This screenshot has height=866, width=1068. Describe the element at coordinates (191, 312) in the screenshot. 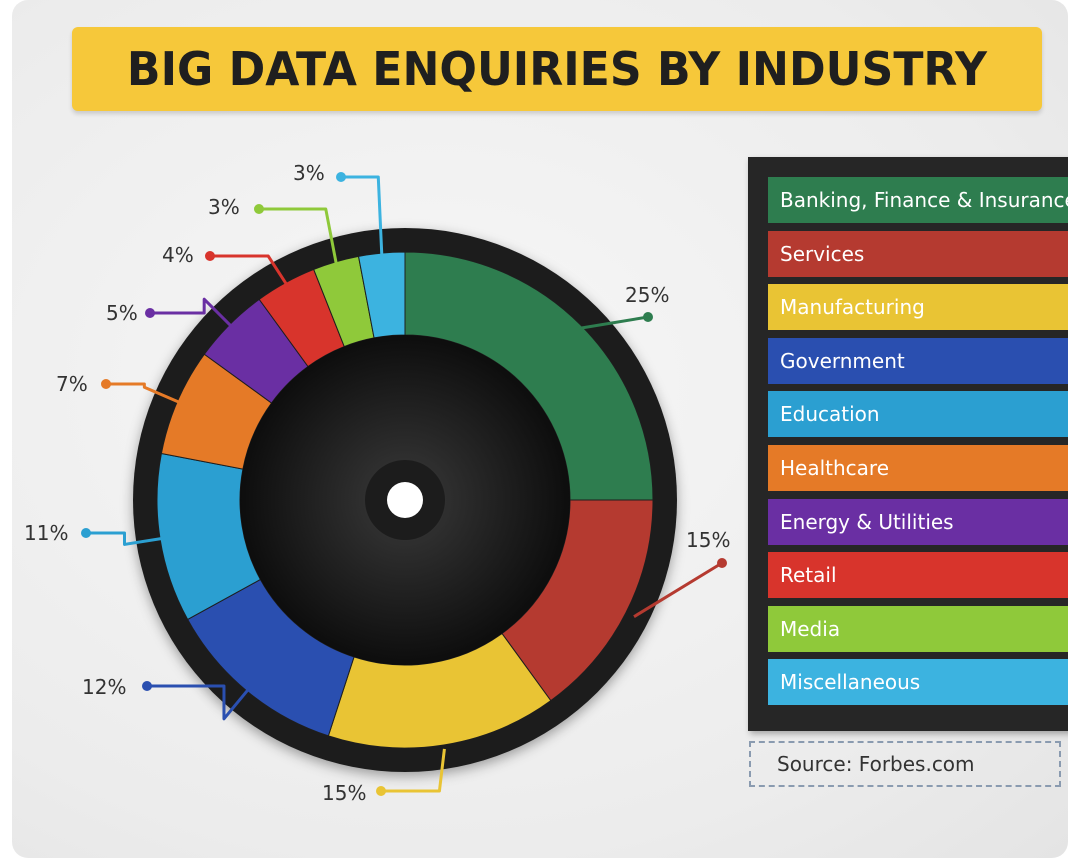

I see `leader-line-energy-utilities` at that location.